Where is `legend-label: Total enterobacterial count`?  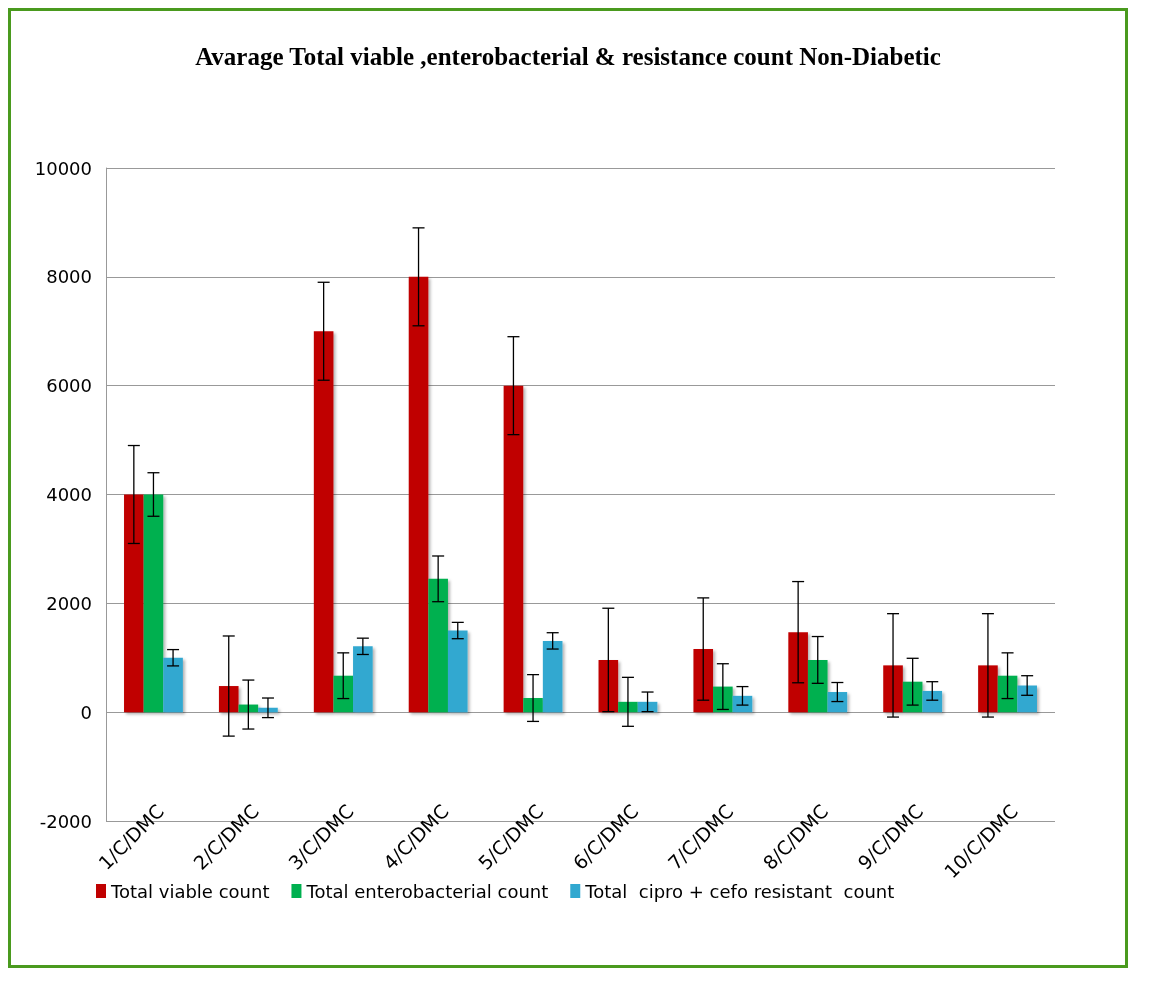
legend-label: Total enterobacterial count is located at coordinates (427, 891).